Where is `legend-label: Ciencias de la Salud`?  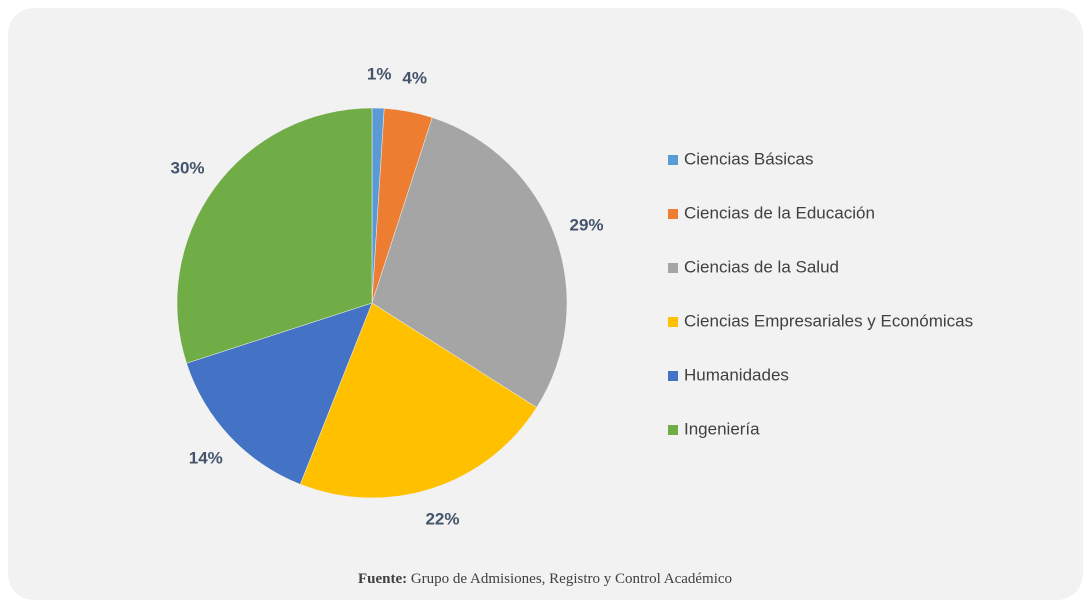
legend-label: Ciencias de la Salud is located at coordinates (761, 266).